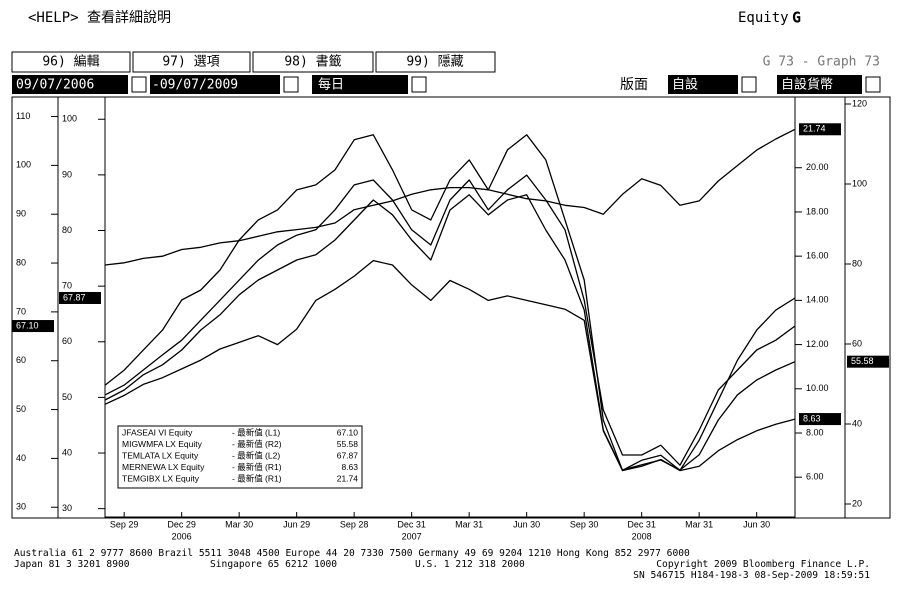  What do you see at coordinates (814, 129) in the screenshot?
I see `last-value-label: 21.74` at bounding box center [814, 129].